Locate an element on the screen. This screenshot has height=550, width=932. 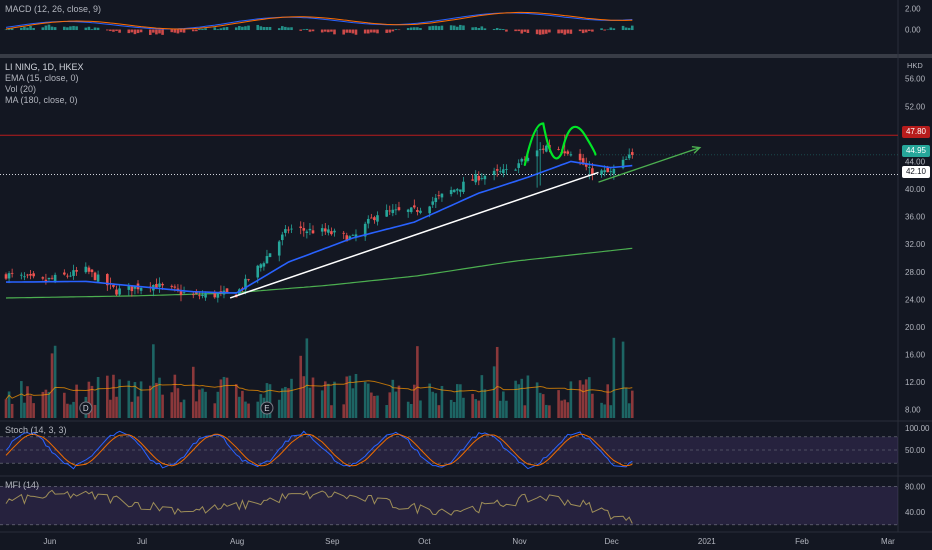
price-axis-tick: 16.00 is located at coordinates (915, 354).